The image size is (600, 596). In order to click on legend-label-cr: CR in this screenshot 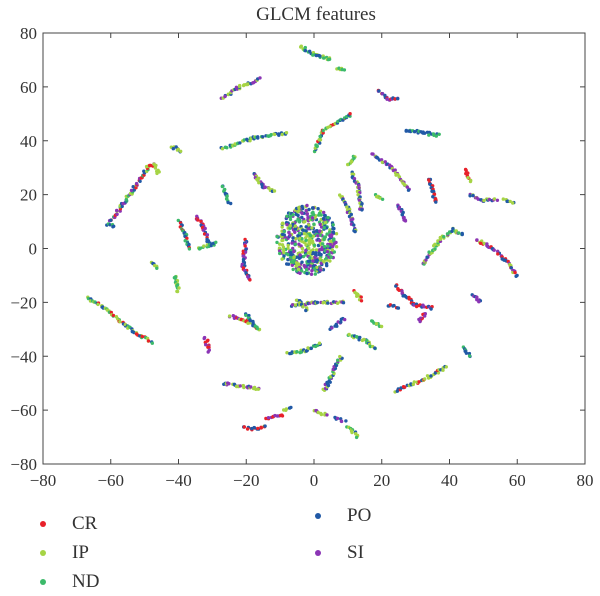, I will do `click(85, 523)`.